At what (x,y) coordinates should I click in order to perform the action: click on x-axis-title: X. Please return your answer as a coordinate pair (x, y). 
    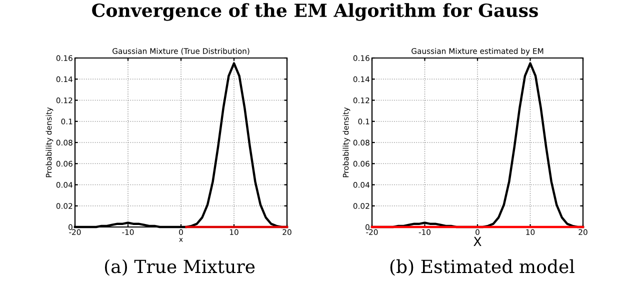
    Looking at the image, I should click on (478, 241).